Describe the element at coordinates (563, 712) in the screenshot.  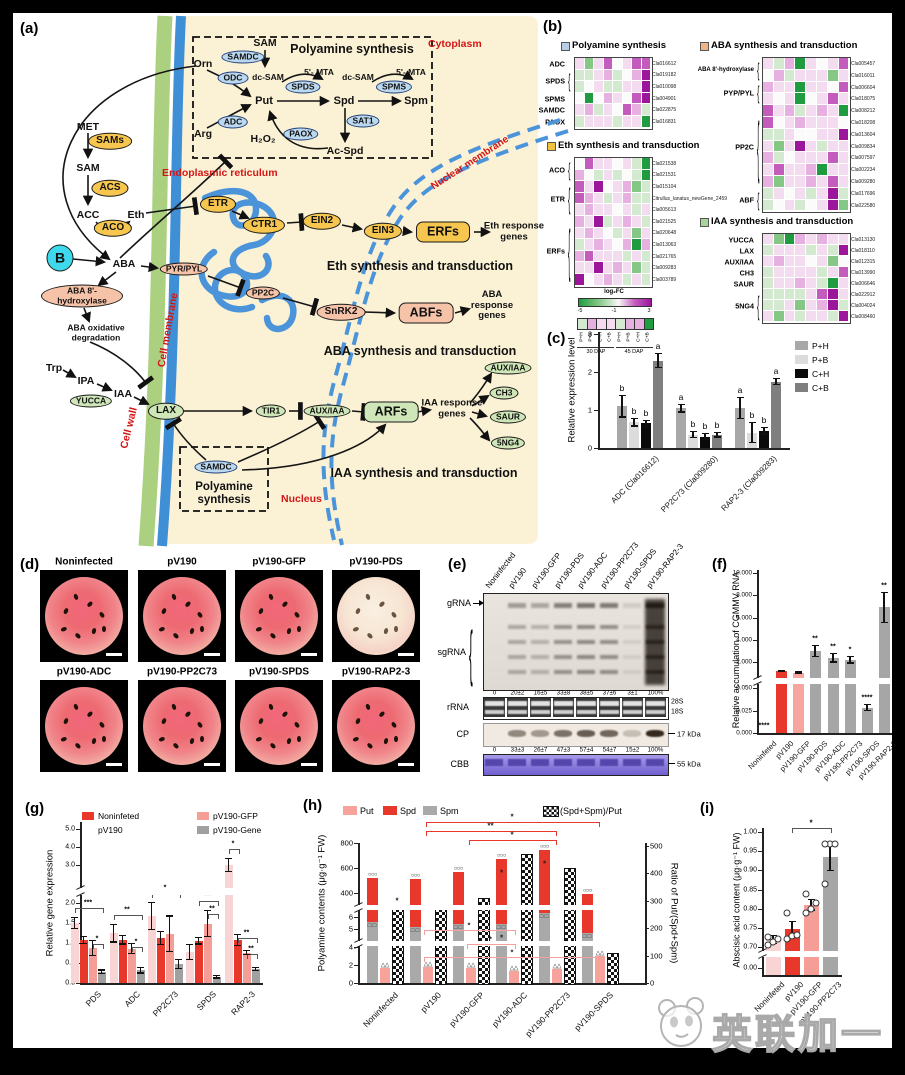
I see `rrna-18s` at that location.